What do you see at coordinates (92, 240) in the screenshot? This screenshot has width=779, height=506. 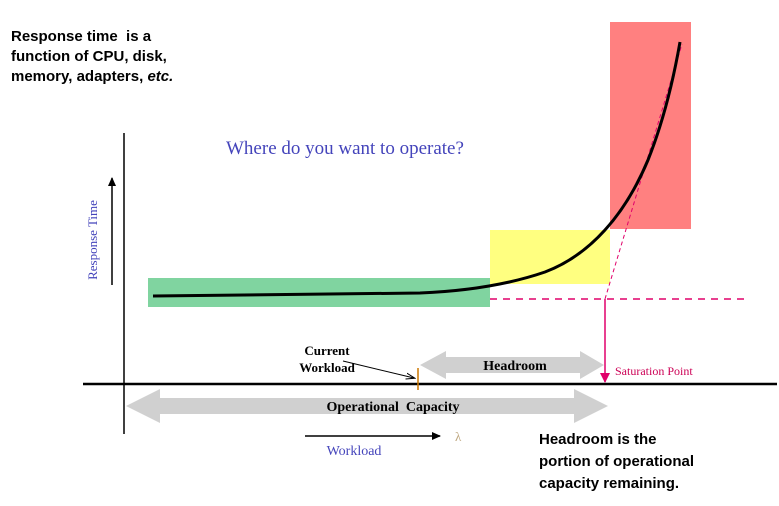 I see `y-axis-label: Response Time` at bounding box center [92, 240].